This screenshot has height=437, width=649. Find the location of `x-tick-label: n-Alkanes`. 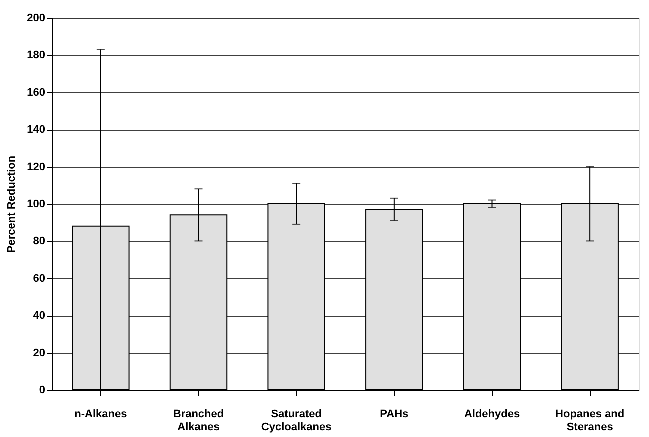

x-tick-label: n-Alkanes is located at coordinates (101, 414).